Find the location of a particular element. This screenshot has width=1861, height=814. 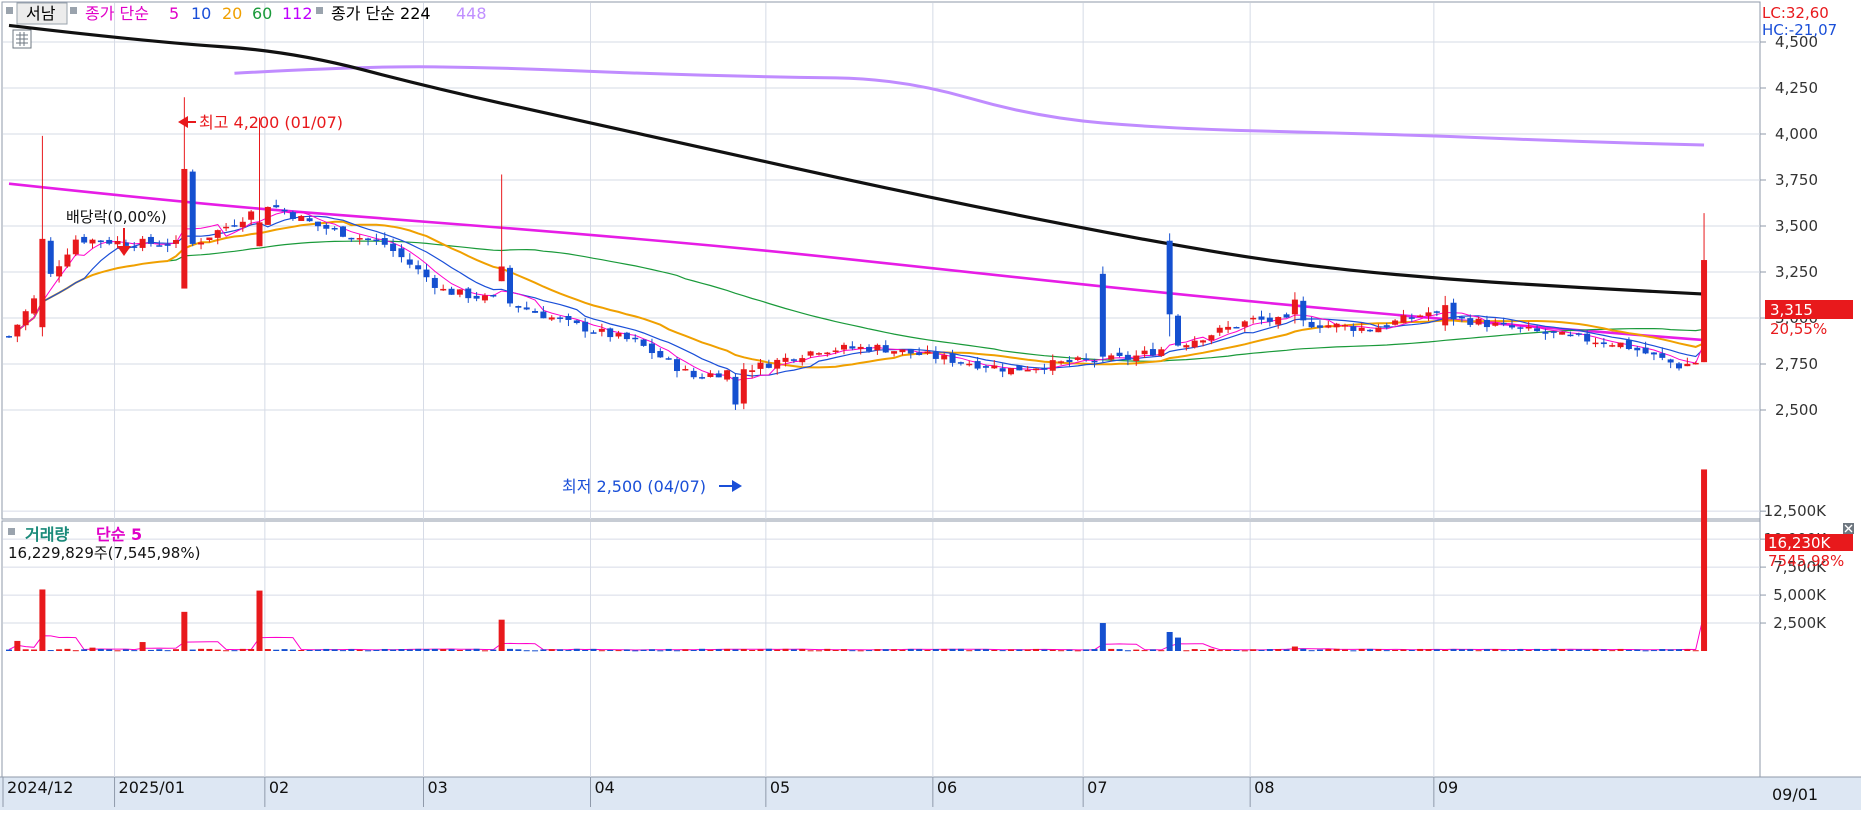

ma-448-line is located at coordinates (969, 106).